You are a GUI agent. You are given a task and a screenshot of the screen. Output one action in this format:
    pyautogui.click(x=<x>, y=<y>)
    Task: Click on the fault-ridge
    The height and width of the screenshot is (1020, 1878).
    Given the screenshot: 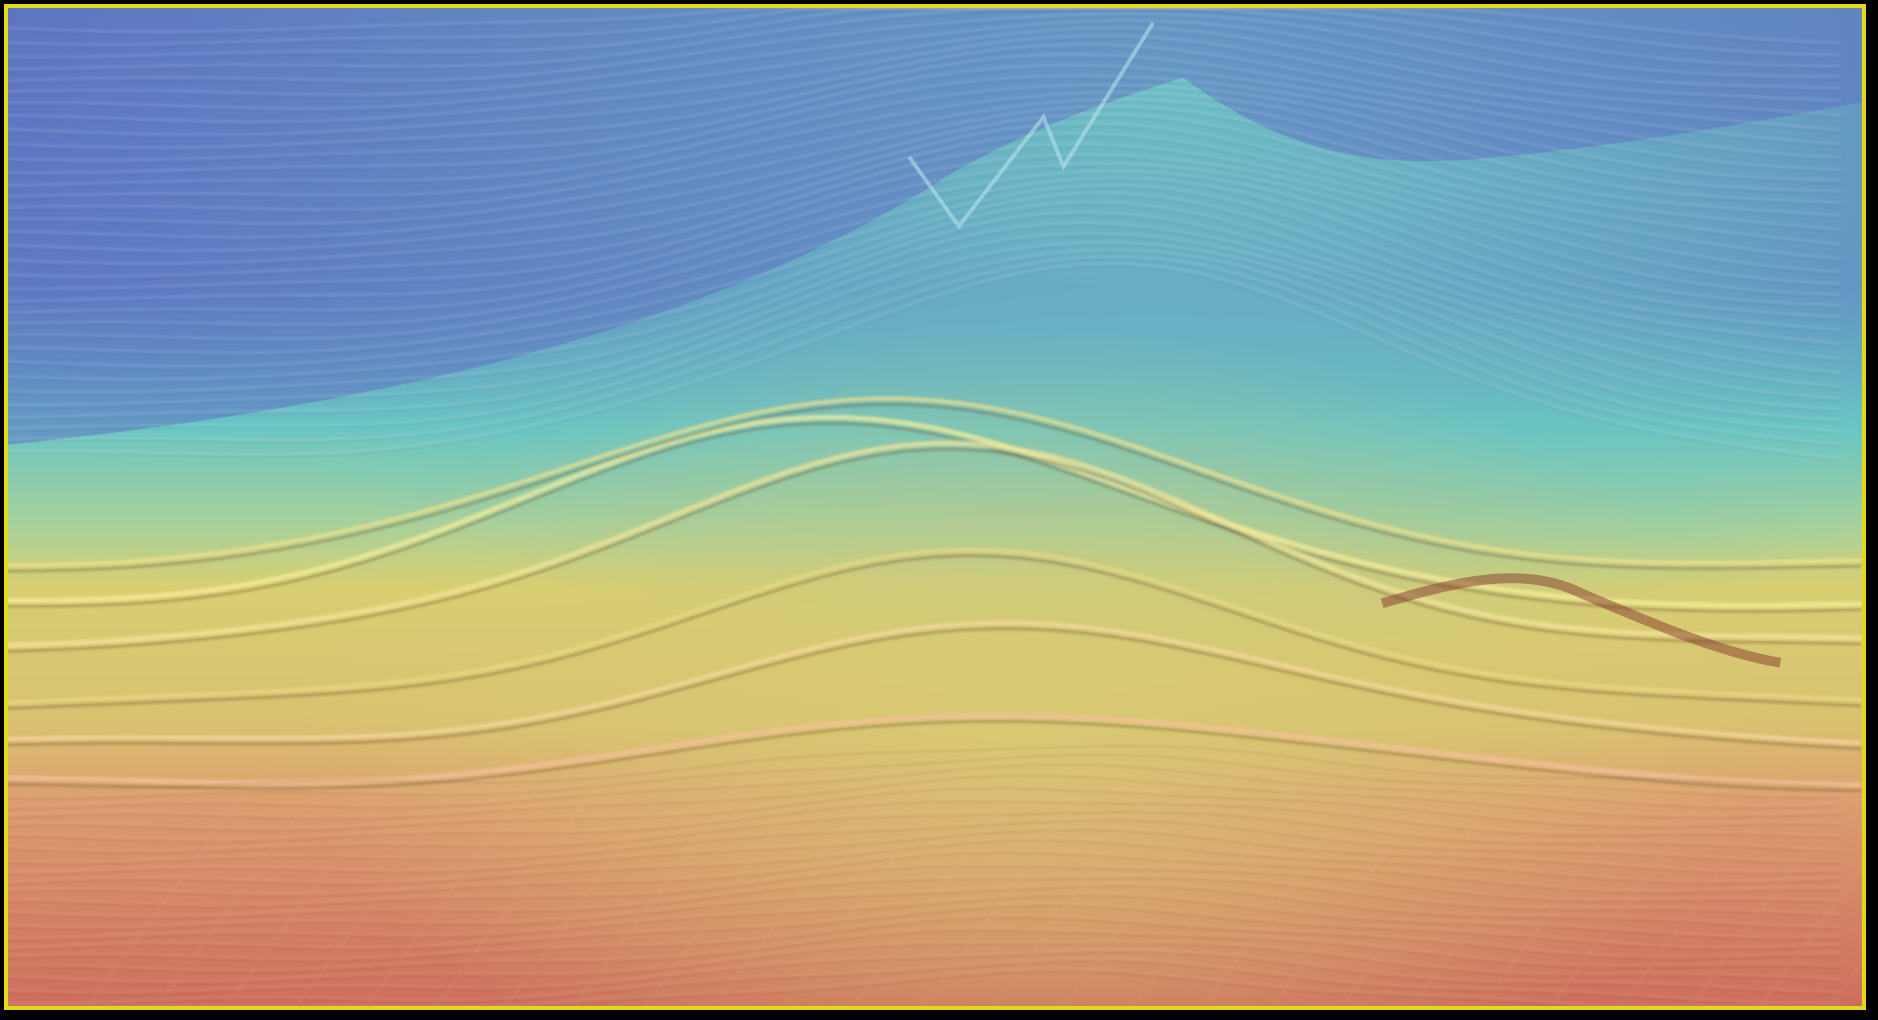 What is the action you would take?
    pyautogui.click(x=1031, y=125)
    